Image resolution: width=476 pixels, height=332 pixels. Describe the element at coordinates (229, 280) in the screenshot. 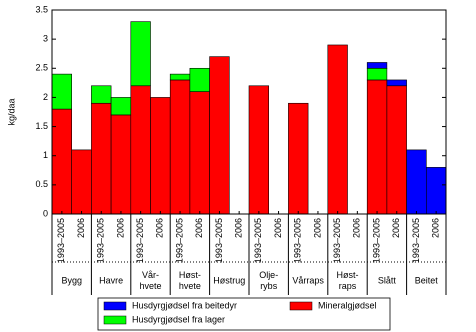

I see `group-label: Høstrug` at that location.